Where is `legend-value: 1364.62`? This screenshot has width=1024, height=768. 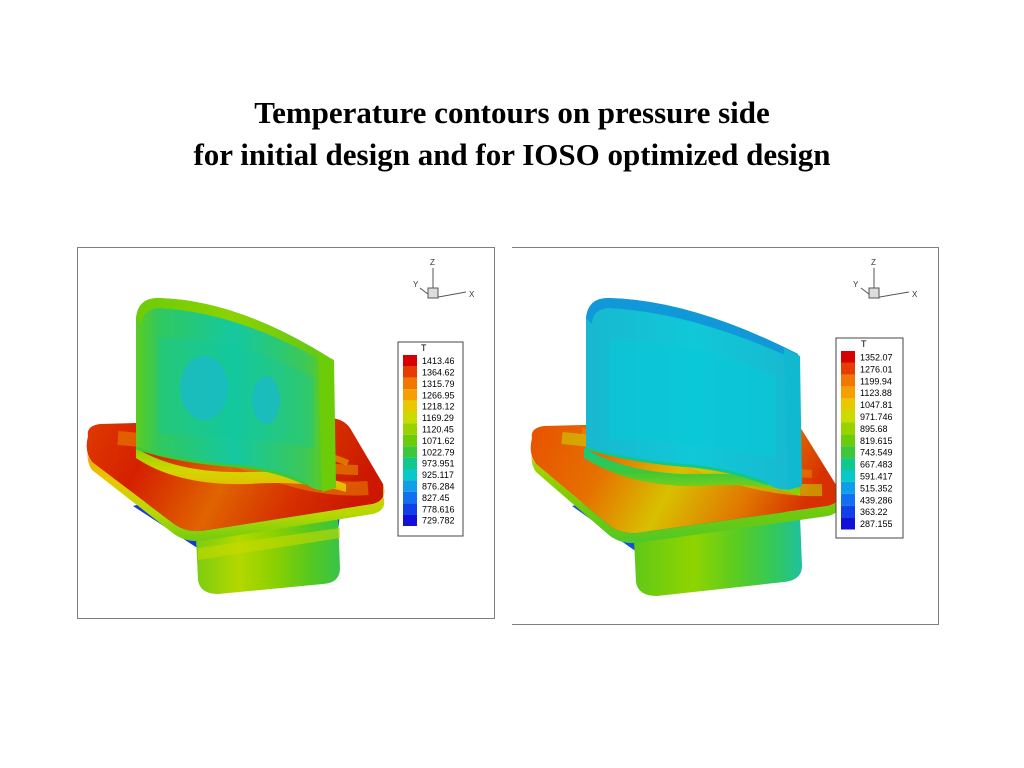
legend-value: 1364.62 is located at coordinates (438, 373).